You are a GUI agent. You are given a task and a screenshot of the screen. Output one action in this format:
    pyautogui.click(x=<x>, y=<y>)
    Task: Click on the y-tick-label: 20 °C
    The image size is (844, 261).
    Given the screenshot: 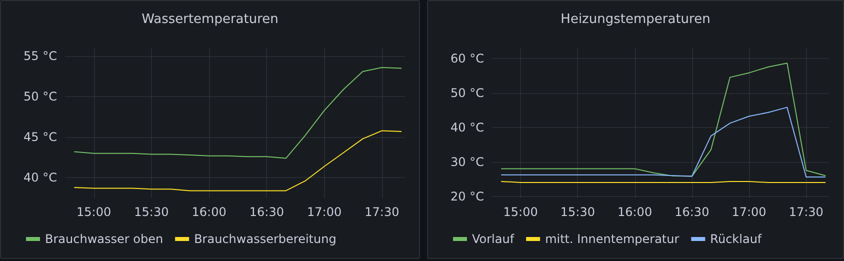 What is the action you would take?
    pyautogui.click(x=467, y=196)
    